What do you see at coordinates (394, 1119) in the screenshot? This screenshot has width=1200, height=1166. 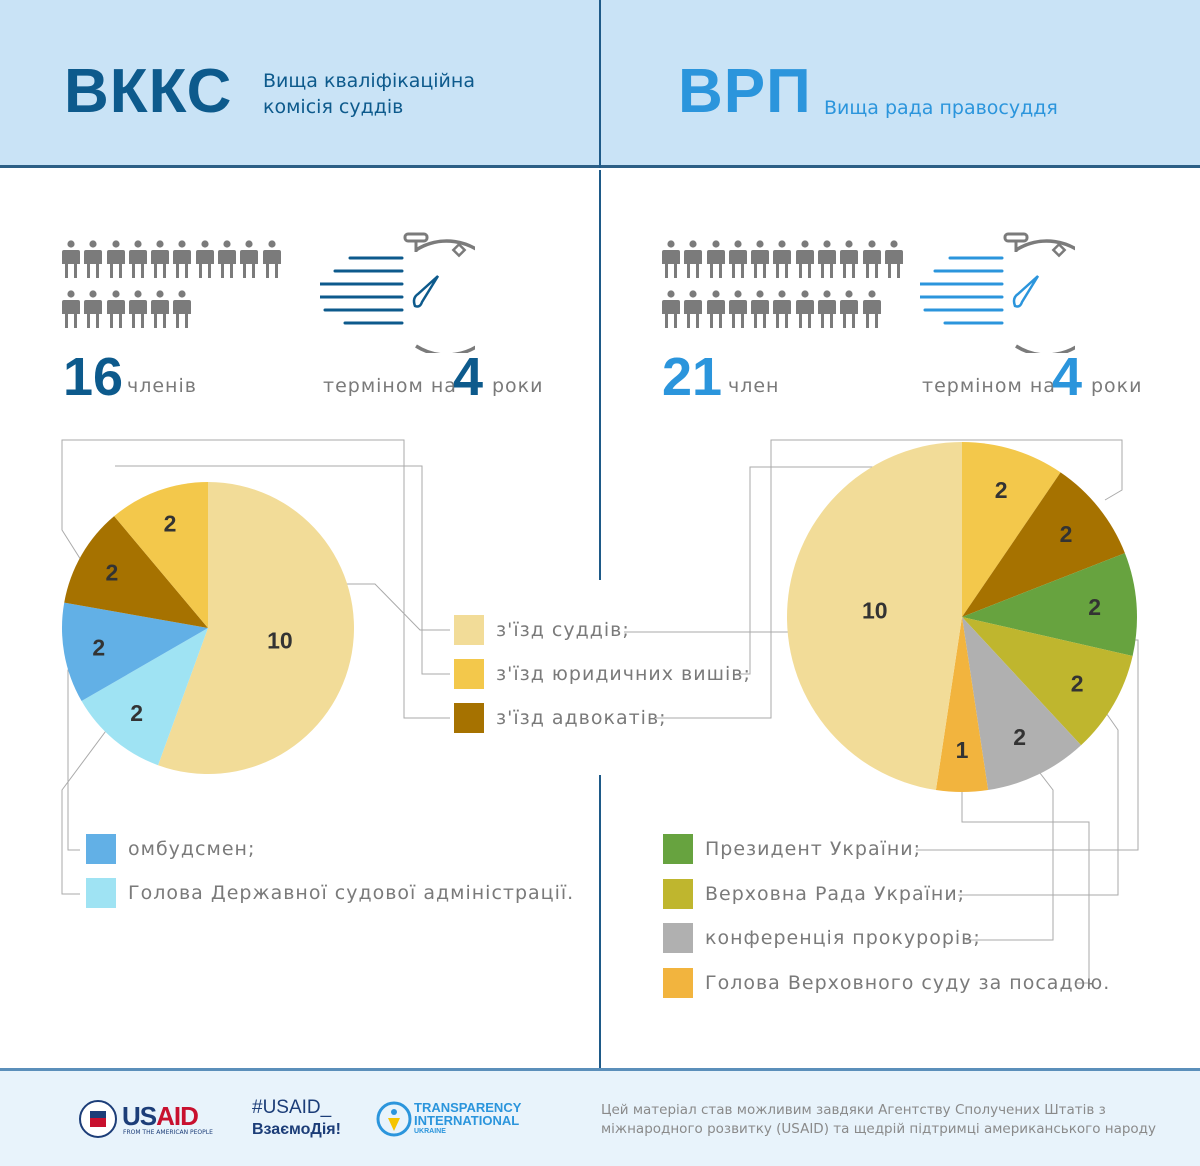 I see `transparency-international-logo` at bounding box center [394, 1119].